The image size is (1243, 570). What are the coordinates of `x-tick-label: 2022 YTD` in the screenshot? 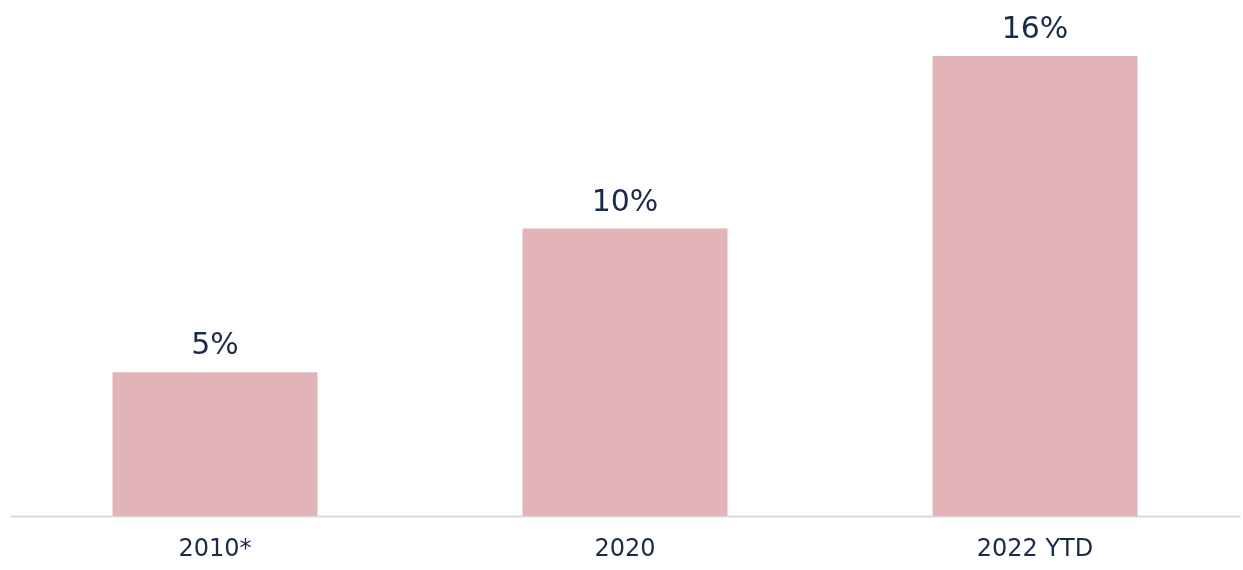 It's located at (1035, 547).